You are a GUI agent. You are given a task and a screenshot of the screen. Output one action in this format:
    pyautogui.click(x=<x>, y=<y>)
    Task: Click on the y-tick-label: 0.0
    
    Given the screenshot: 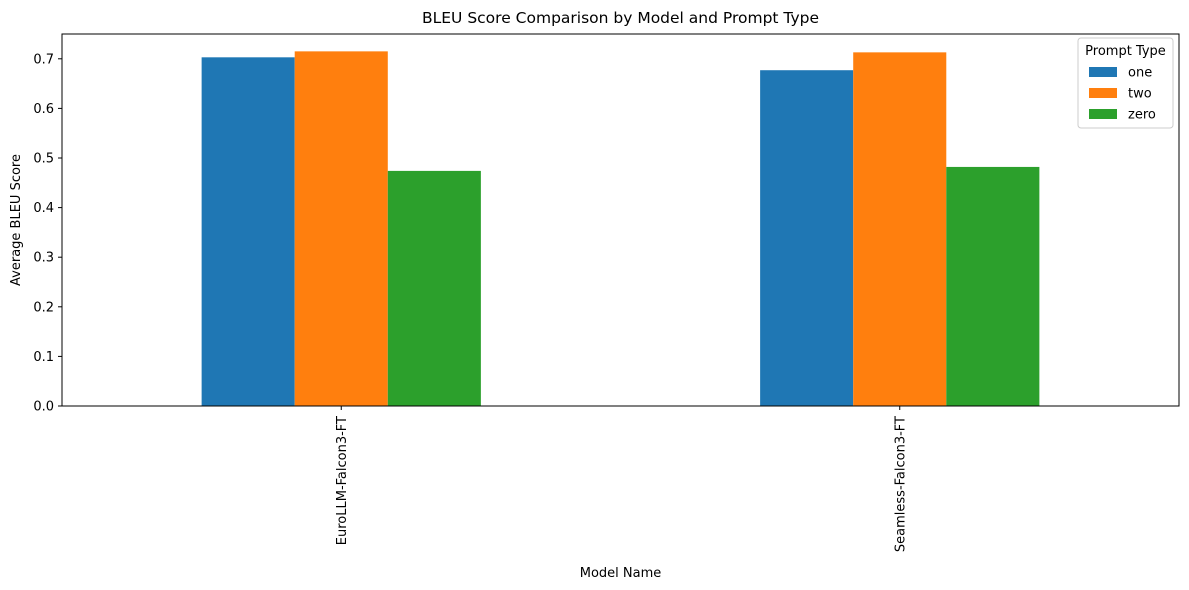 What is the action you would take?
    pyautogui.click(x=43, y=407)
    